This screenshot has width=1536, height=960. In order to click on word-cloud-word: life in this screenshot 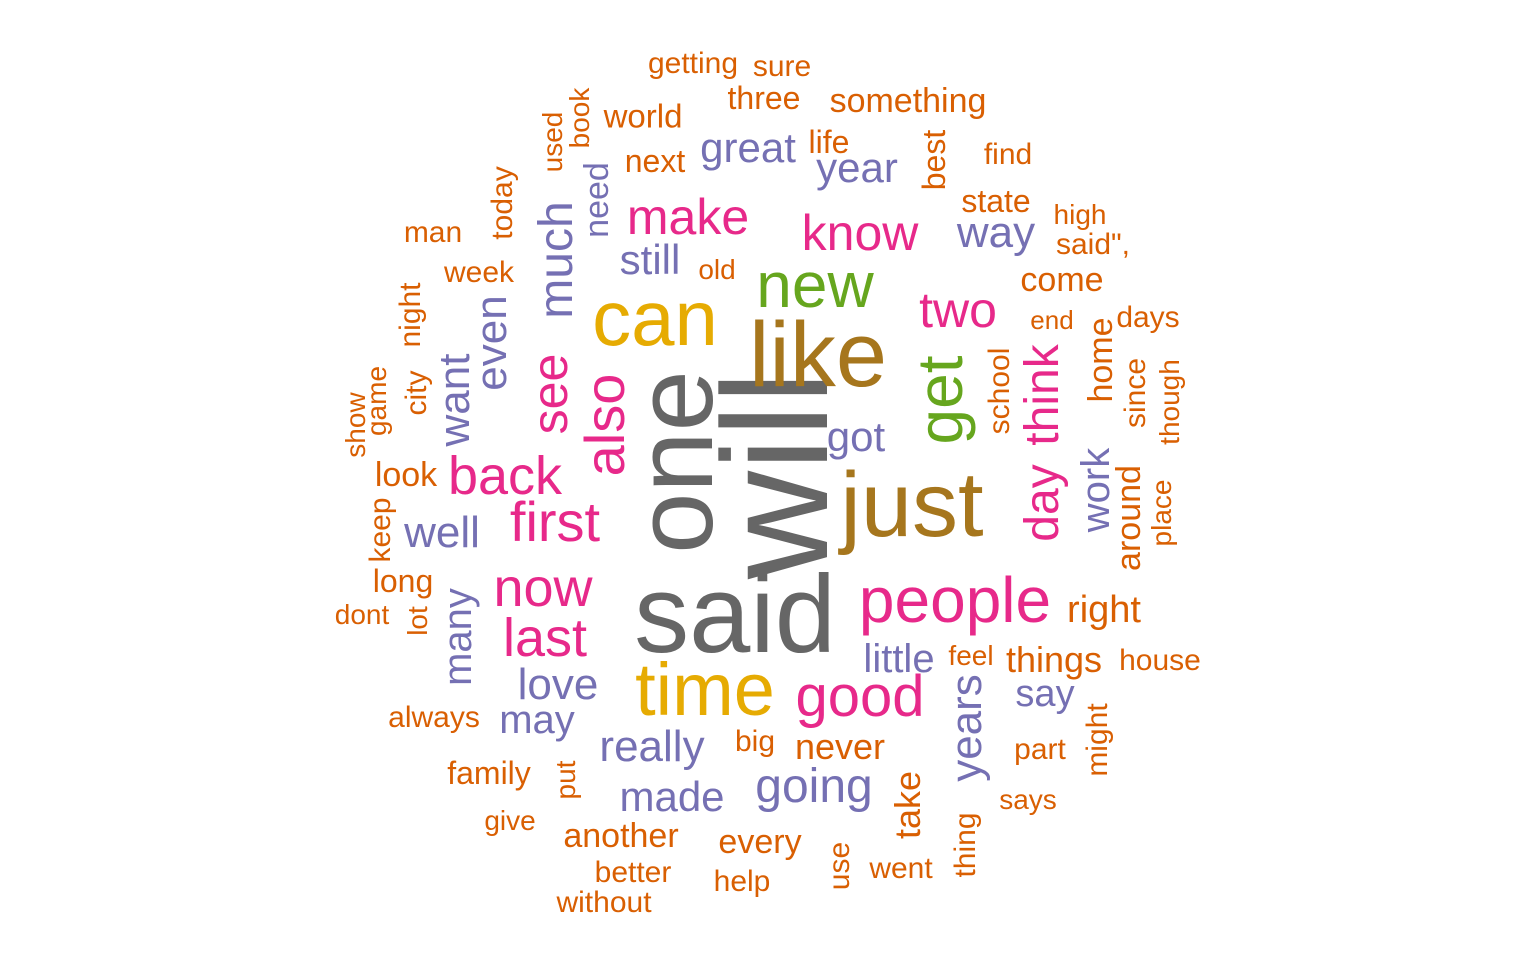, I will do `click(829, 142)`.